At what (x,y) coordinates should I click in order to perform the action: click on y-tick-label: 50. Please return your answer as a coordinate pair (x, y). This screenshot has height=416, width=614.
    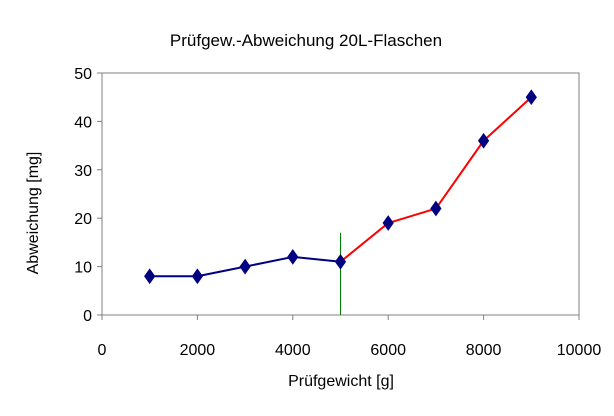
    Looking at the image, I should click on (83, 74).